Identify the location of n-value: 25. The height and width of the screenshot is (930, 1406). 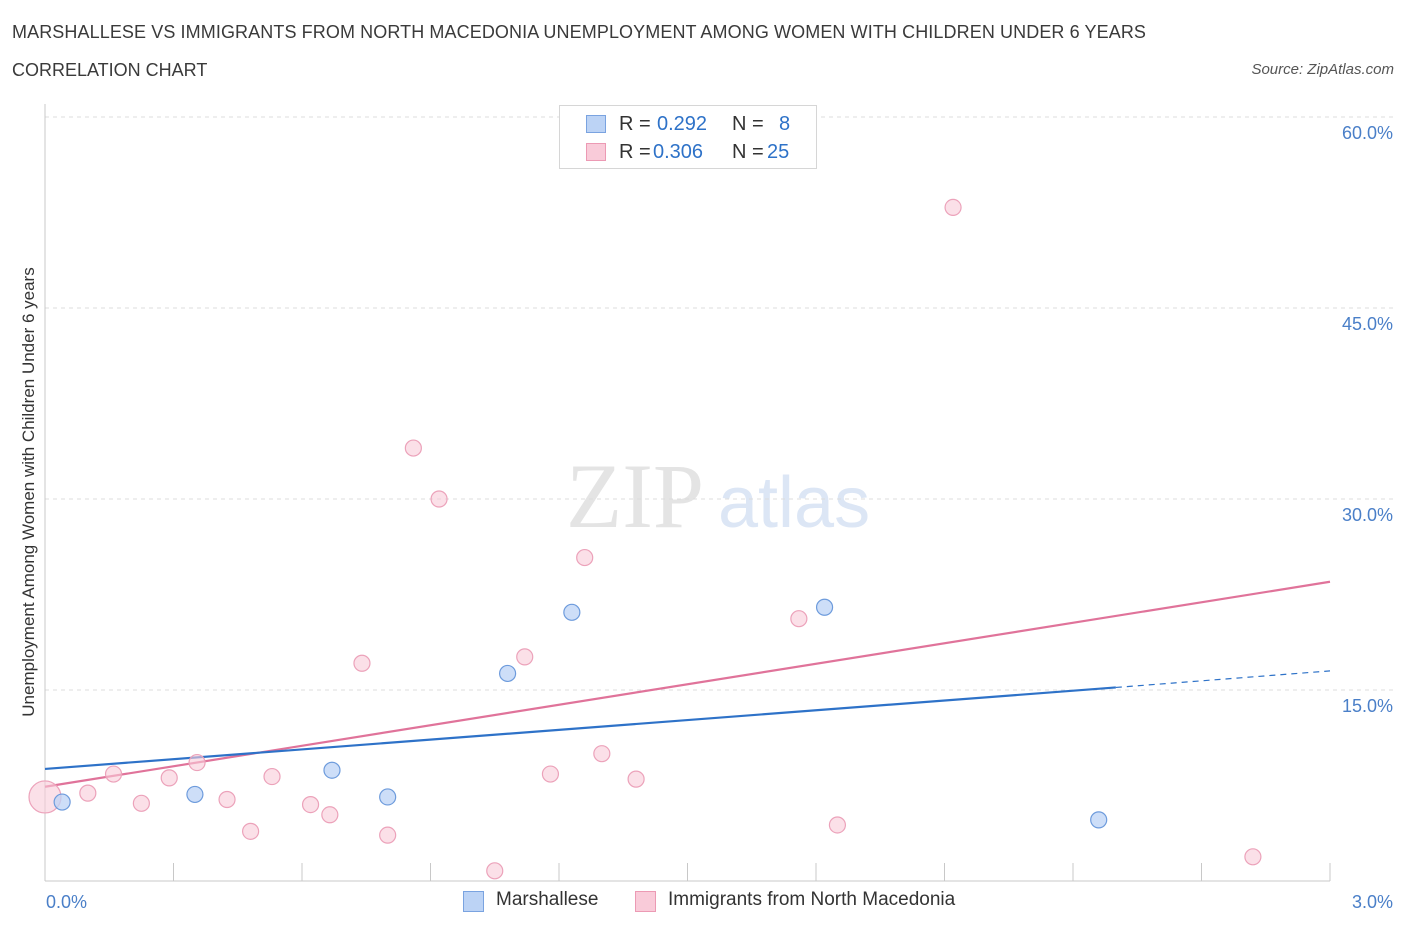
(778, 152).